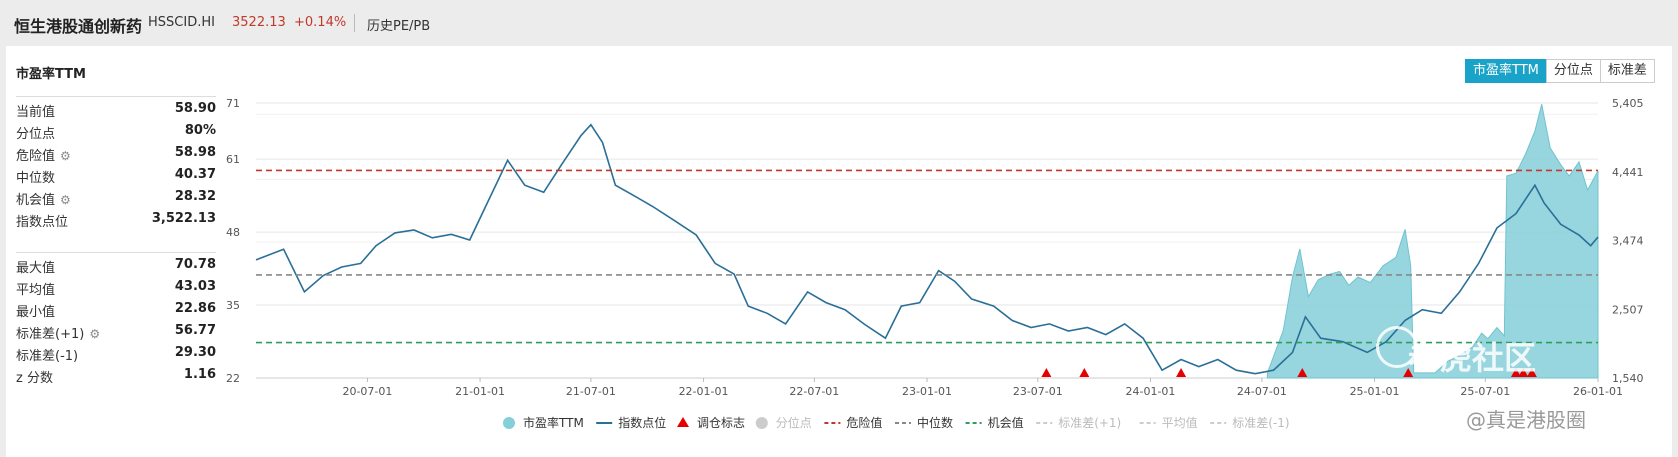  Describe the element at coordinates (199, 374) in the screenshot. I see `stat-value: 1.16` at that location.